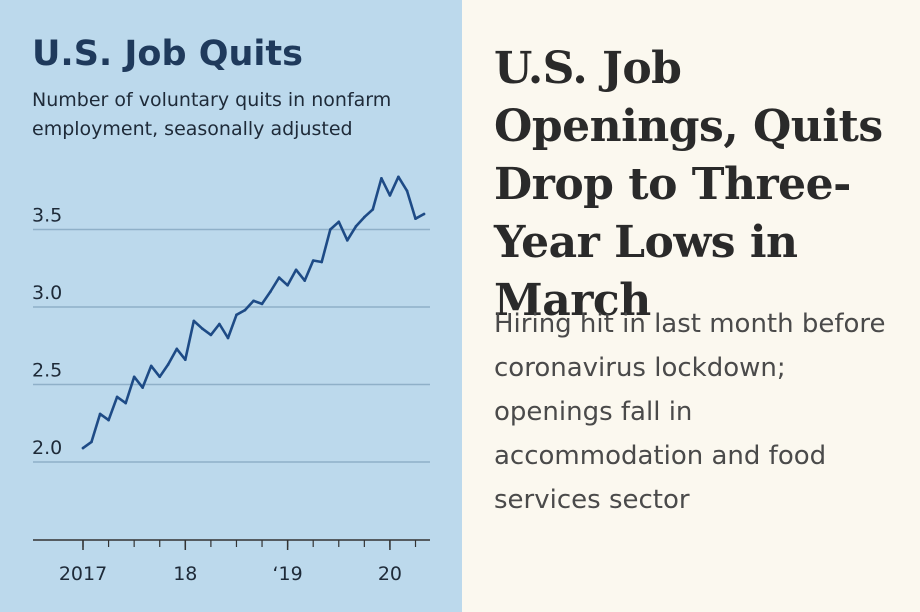 This screenshot has height=612, width=920. Describe the element at coordinates (288, 574) in the screenshot. I see `x-tick-label: ‘19` at that location.